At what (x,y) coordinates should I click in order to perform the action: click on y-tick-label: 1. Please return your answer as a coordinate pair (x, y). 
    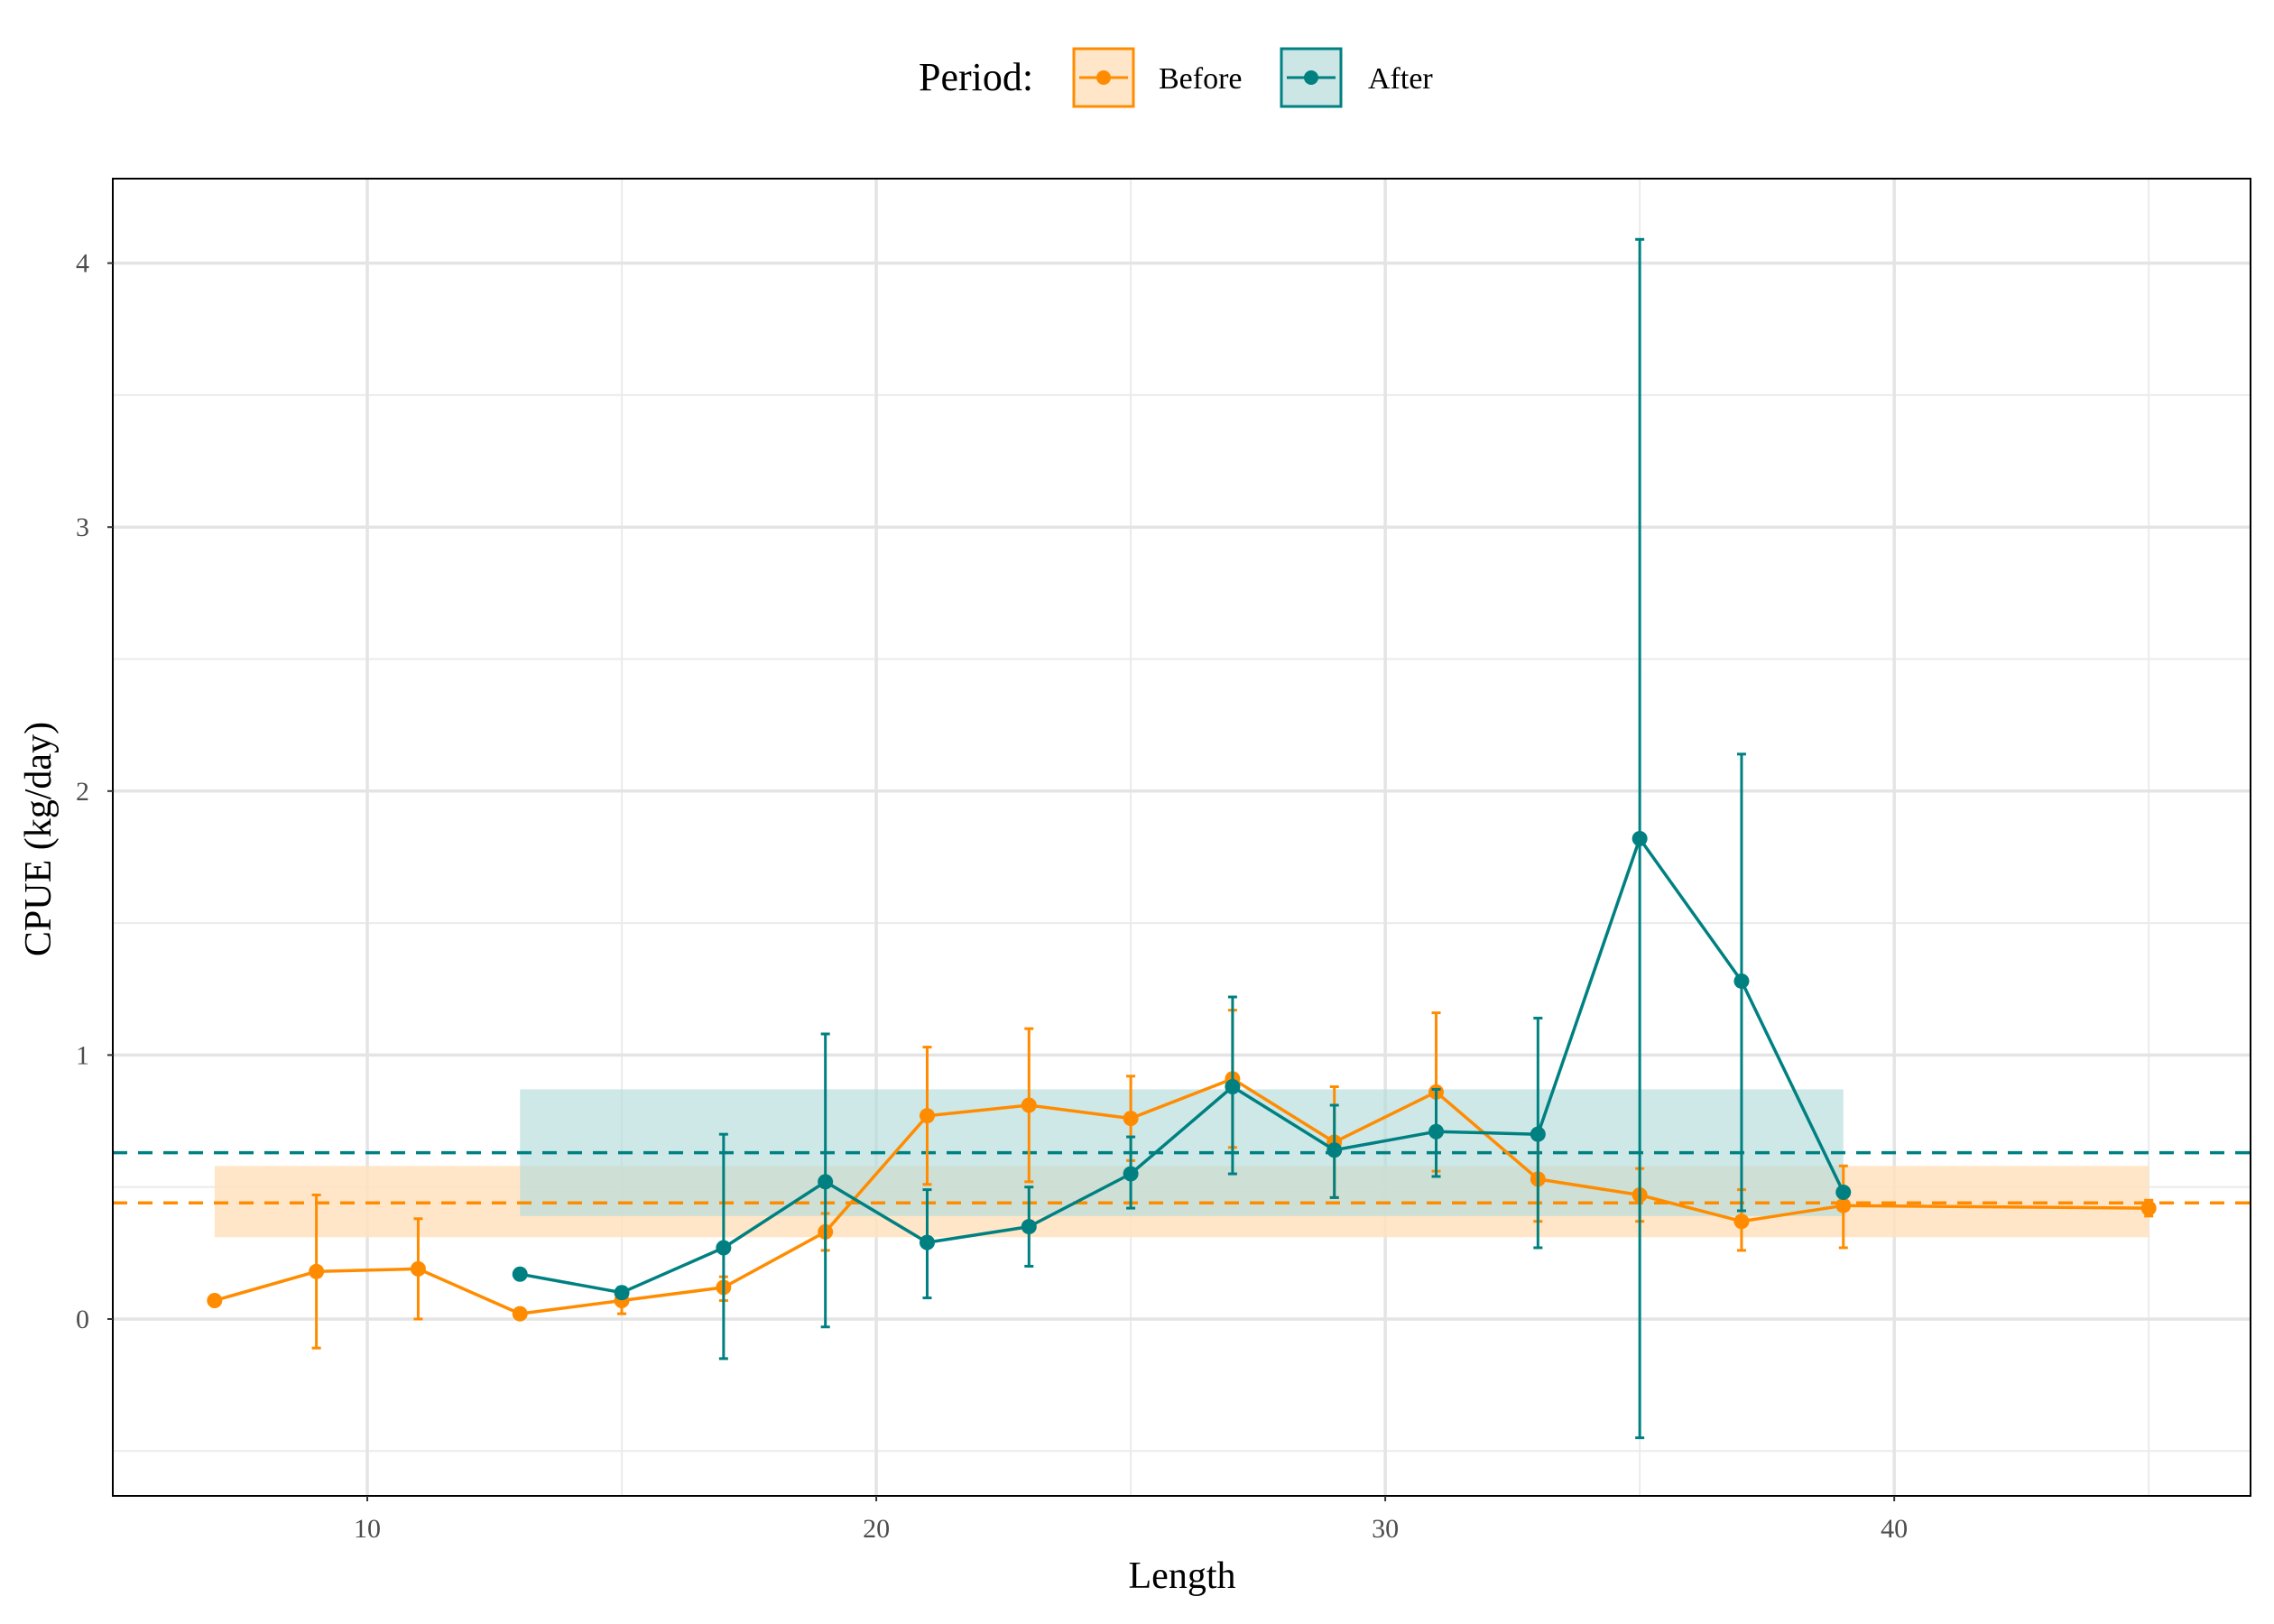
    Looking at the image, I should click on (83, 1055).